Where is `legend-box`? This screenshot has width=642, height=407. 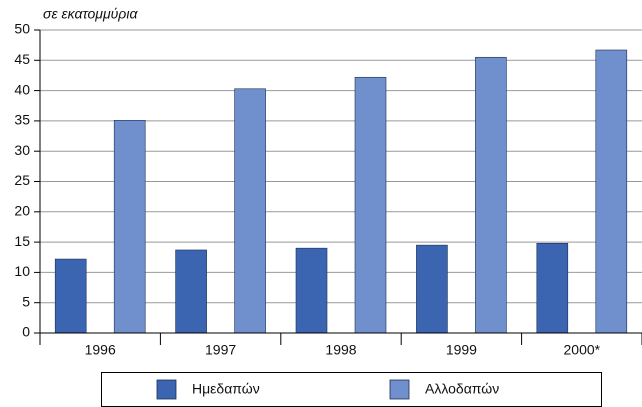
legend-box is located at coordinates (351, 389).